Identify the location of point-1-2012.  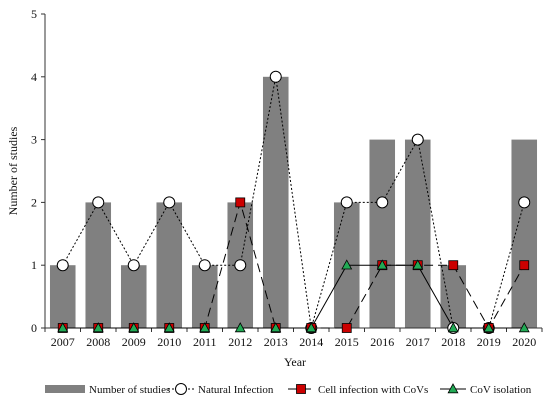
(240, 265).